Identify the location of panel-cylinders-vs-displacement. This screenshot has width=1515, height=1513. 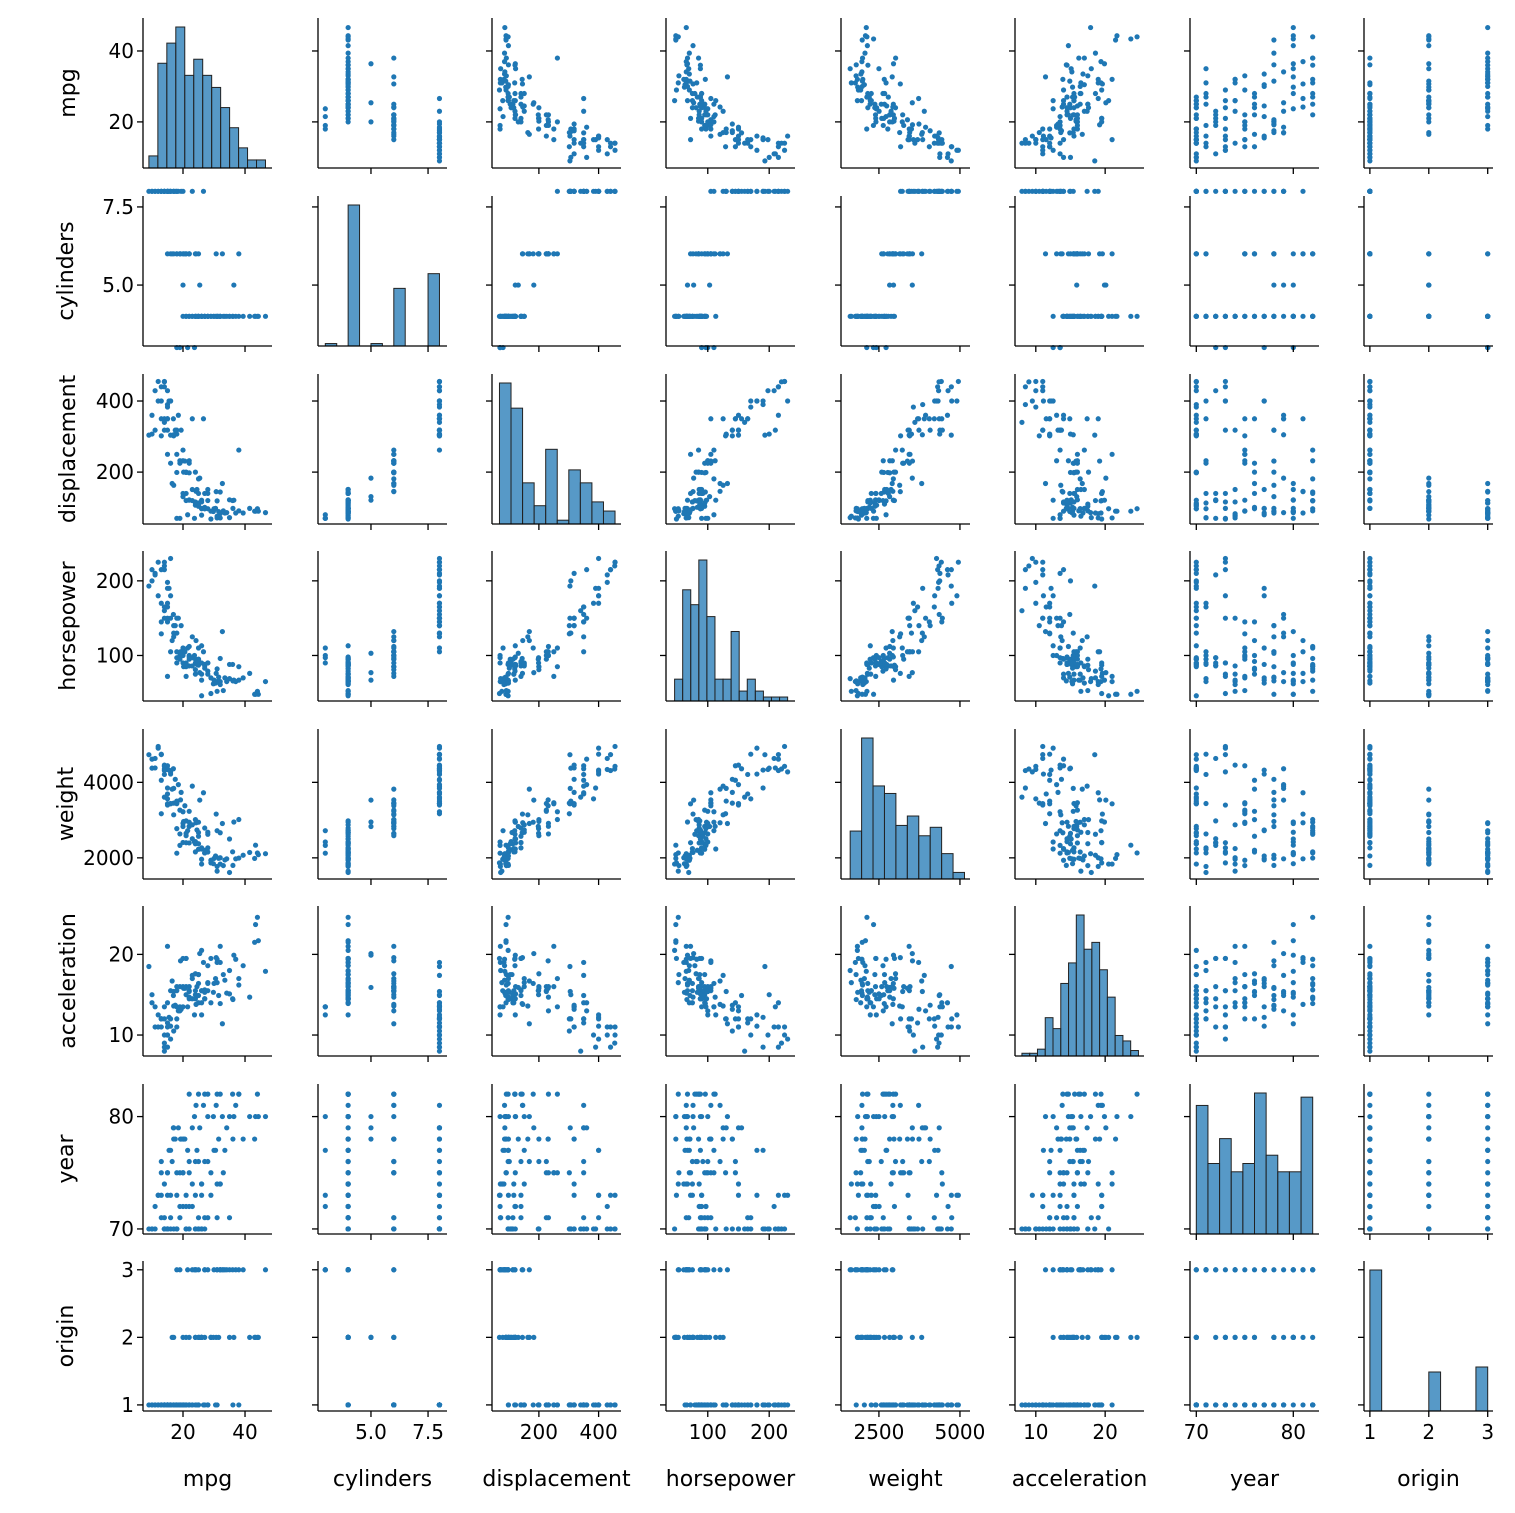
(553, 270).